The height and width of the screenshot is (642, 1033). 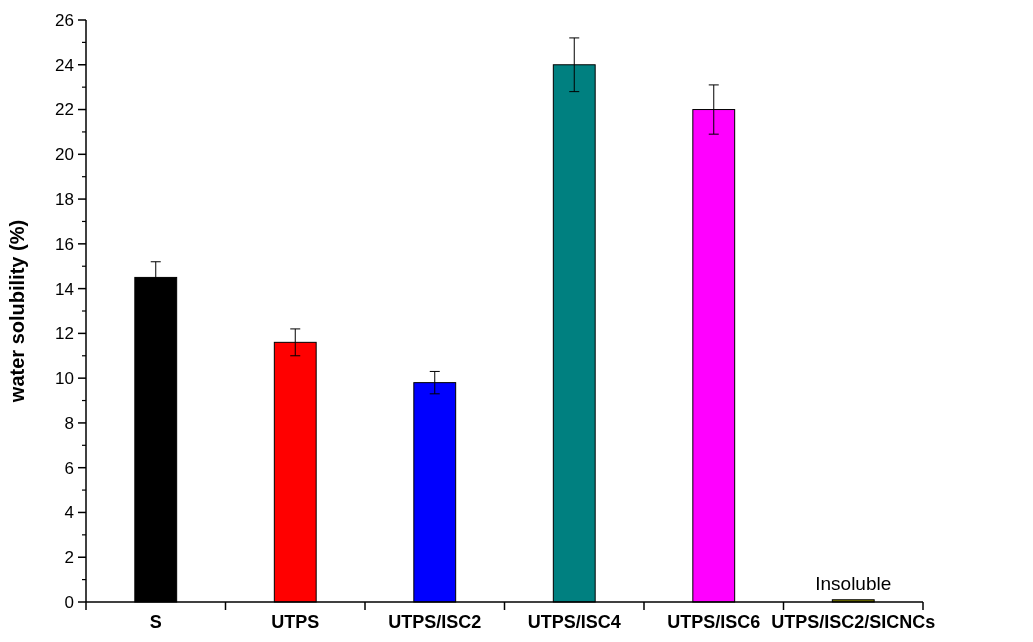 I want to click on y-tick-label: 6, so click(x=69, y=468).